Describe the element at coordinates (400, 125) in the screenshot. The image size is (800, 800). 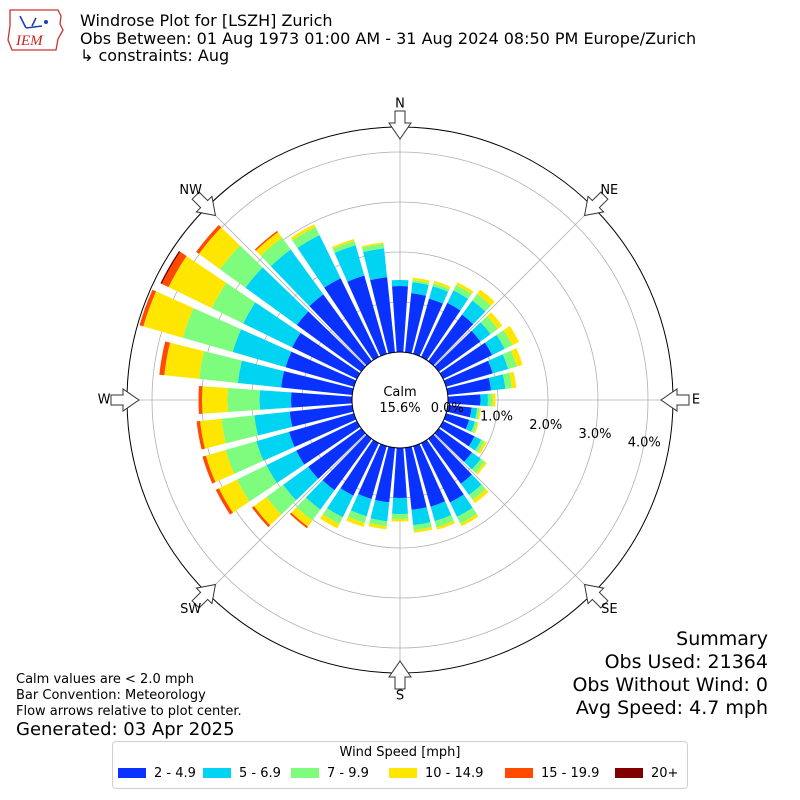
I see `flow-arrow-n-icon` at that location.